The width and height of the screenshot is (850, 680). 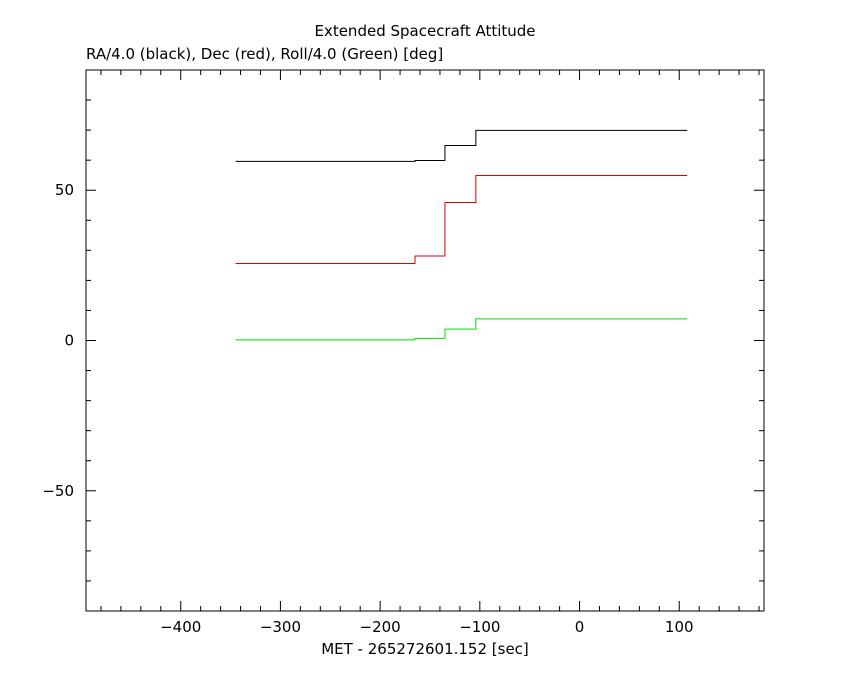 I want to click on chart-title: Extended Spacecraft Attitude, so click(x=425, y=31).